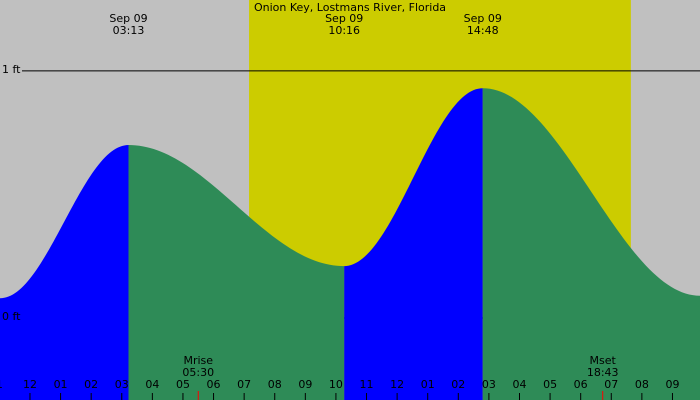  Describe the element at coordinates (344, 30) in the screenshot. I see `extreme-time: 10:16` at that location.